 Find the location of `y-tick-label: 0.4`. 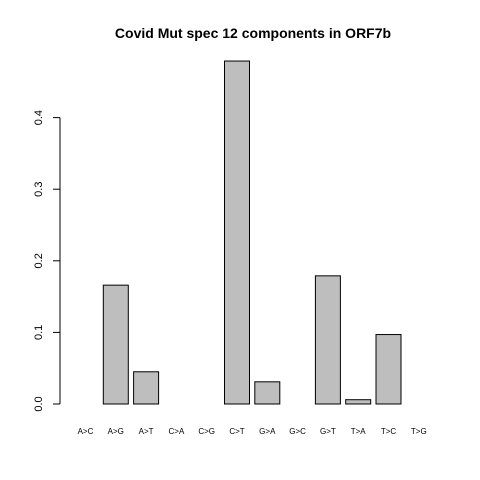

y-tick-label: 0.4 is located at coordinates (39, 117).